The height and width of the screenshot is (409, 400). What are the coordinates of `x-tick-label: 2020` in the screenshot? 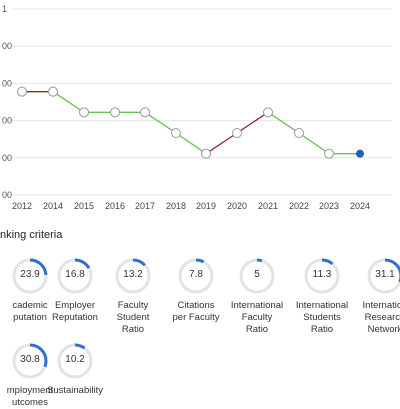 It's located at (237, 206).